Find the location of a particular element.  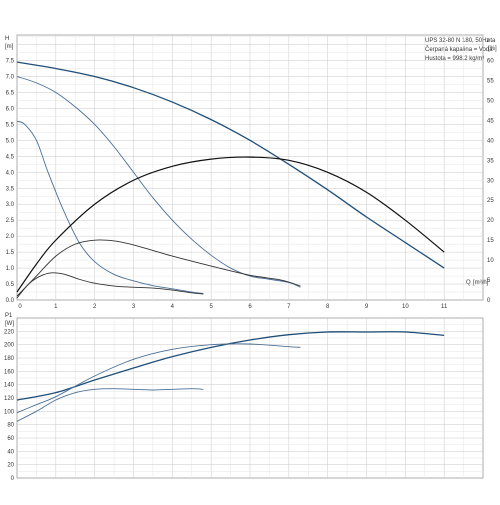

p1-tick-label: 20 is located at coordinates (10, 466).